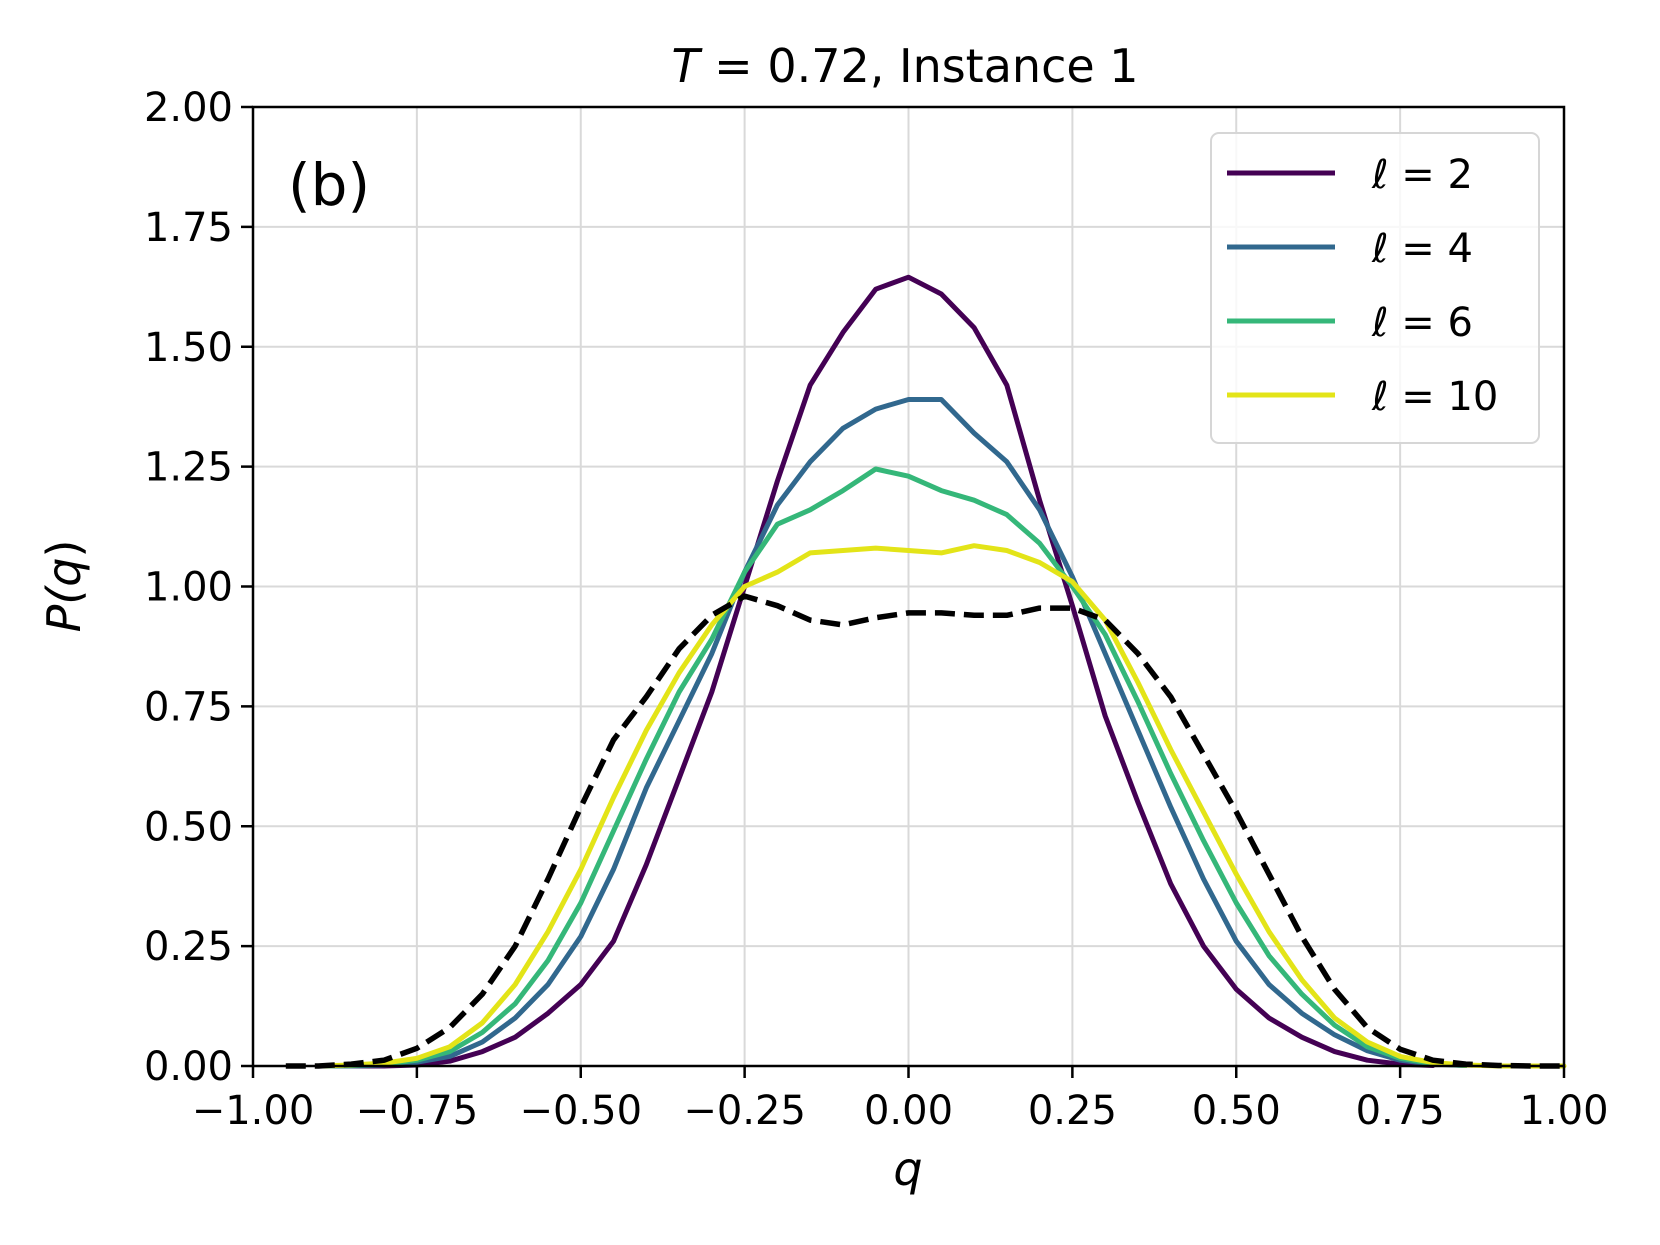  Describe the element at coordinates (329, 185) in the screenshot. I see `panel-label: (b)` at that location.